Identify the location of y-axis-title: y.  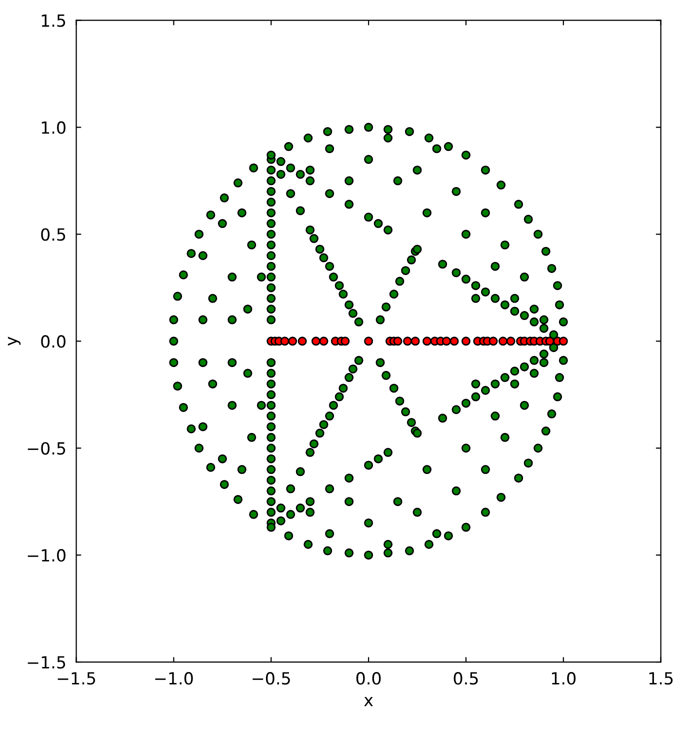
(14, 341).